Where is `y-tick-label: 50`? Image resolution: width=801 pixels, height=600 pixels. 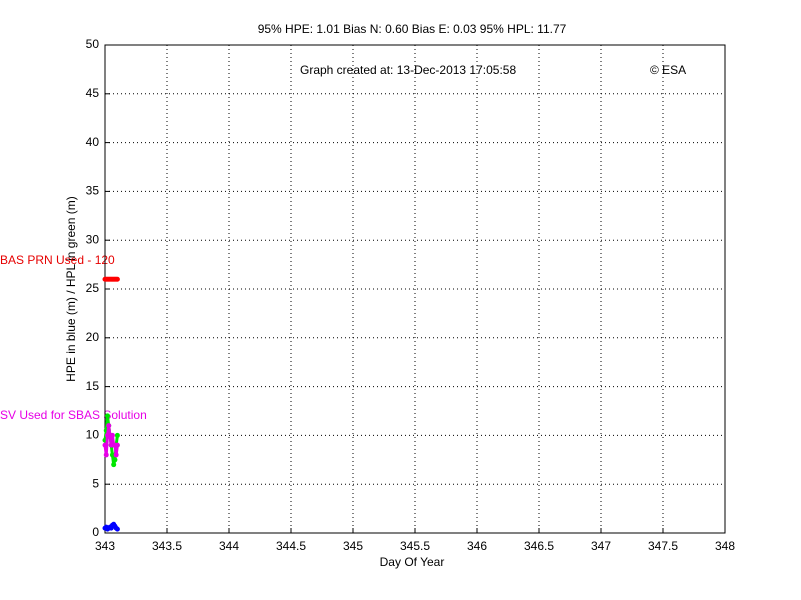
y-tick-label: 50 is located at coordinates (93, 44).